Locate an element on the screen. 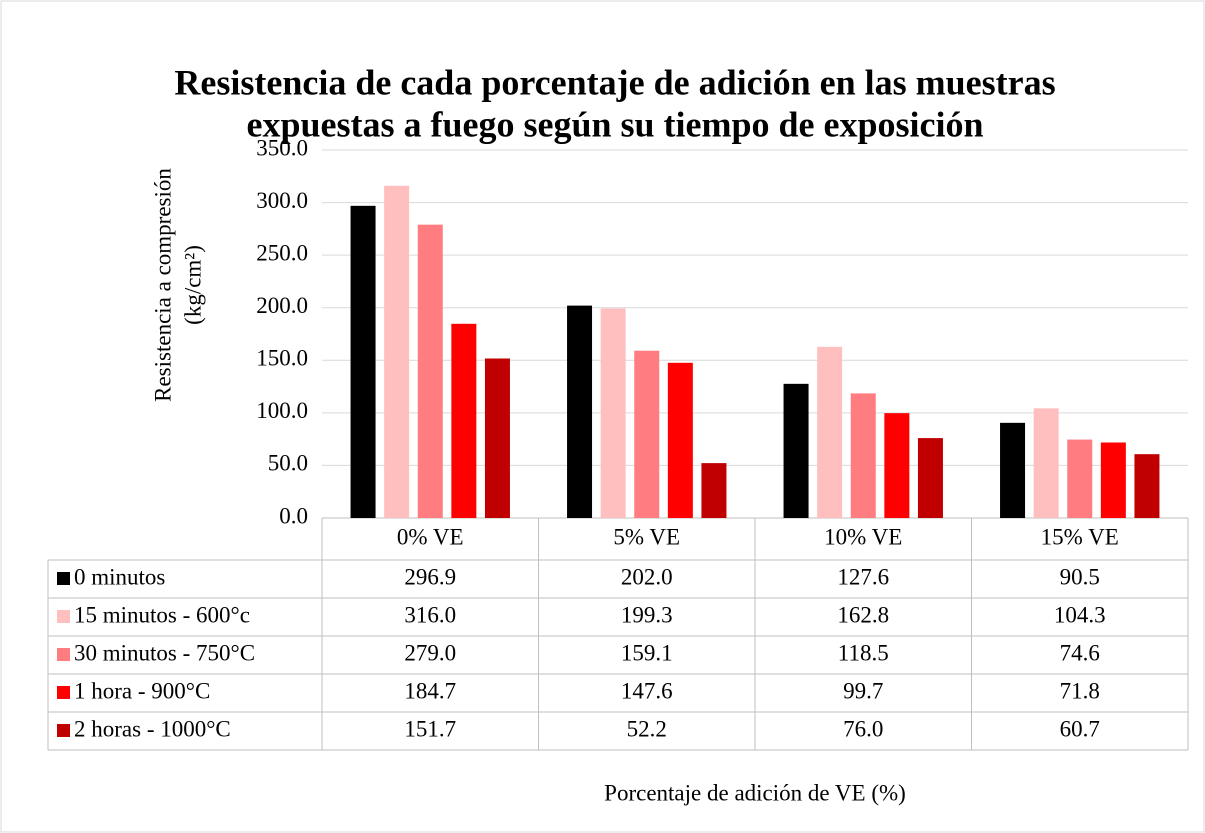 Image resolution: width=1205 pixels, height=833 pixels. y-tick-label: 50.0 is located at coordinates (288, 463).